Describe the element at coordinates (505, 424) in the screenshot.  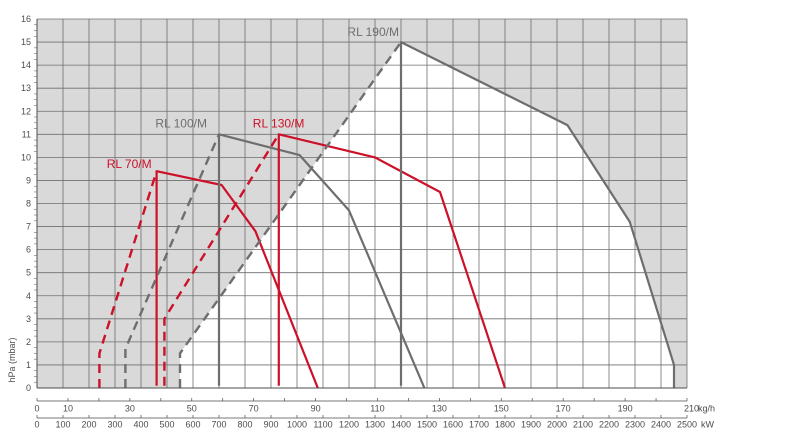
I see `kw-tick-label: 1800` at that location.